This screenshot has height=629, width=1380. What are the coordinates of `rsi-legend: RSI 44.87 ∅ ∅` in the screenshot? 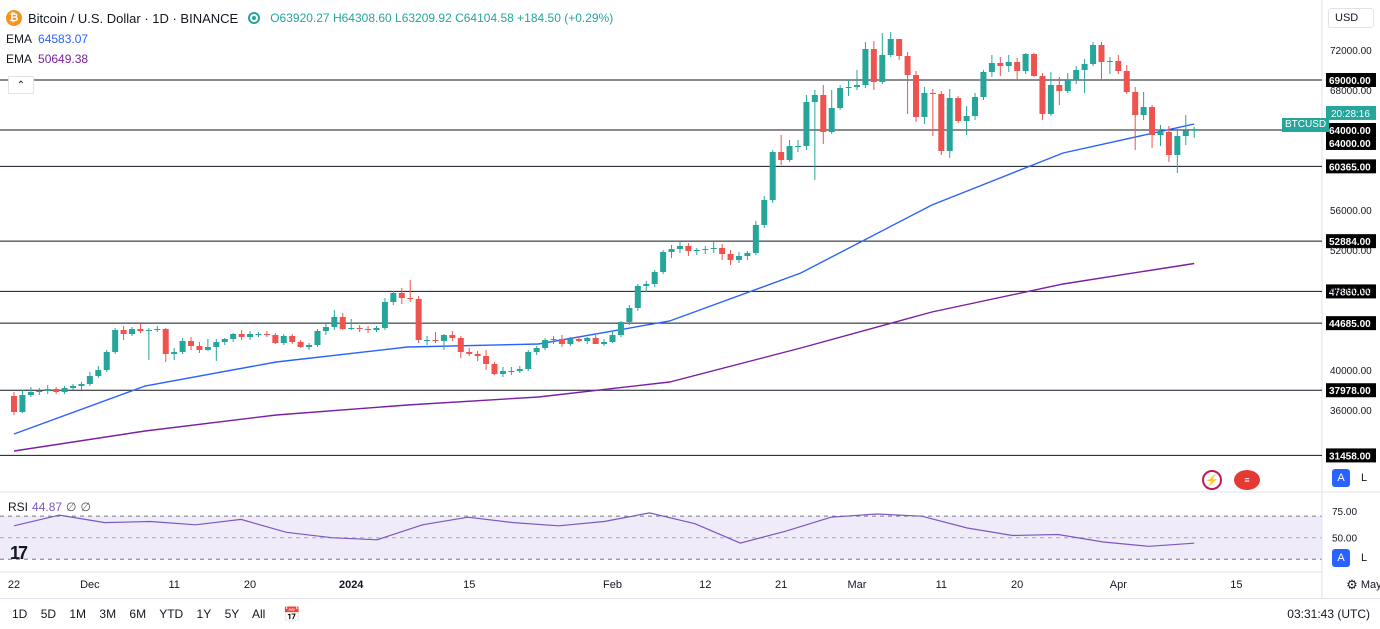 It's located at (49, 507).